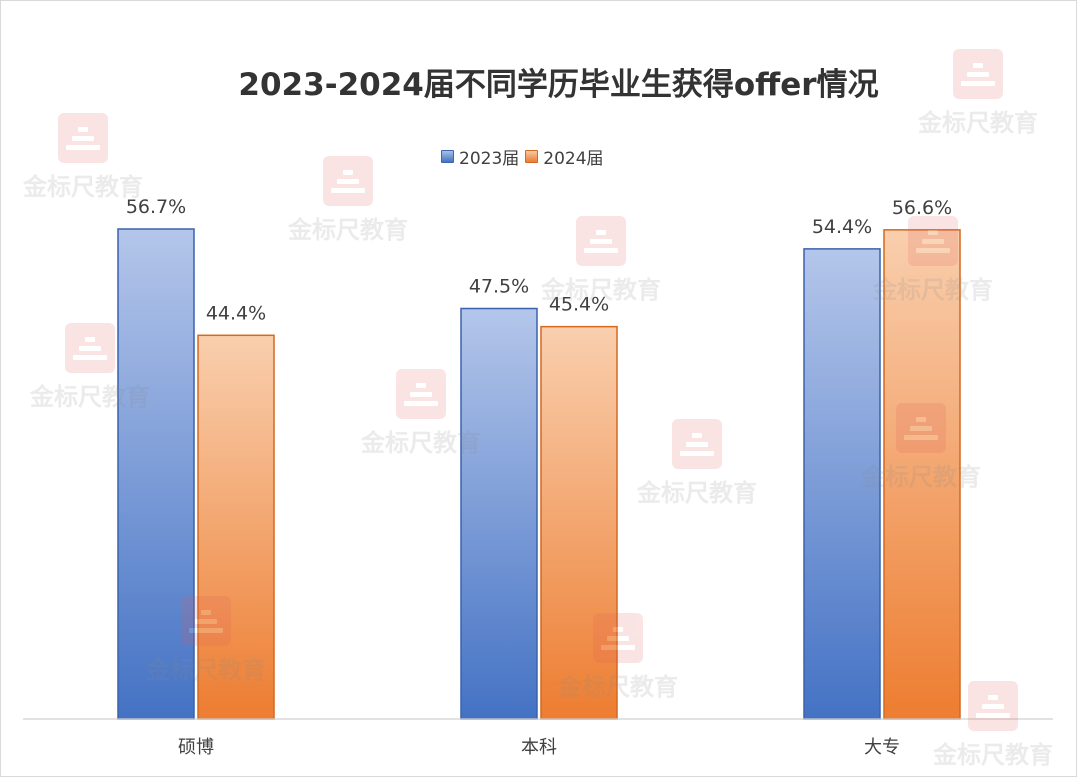 The image size is (1077, 777). I want to click on data-label: 56.6%, so click(922, 208).